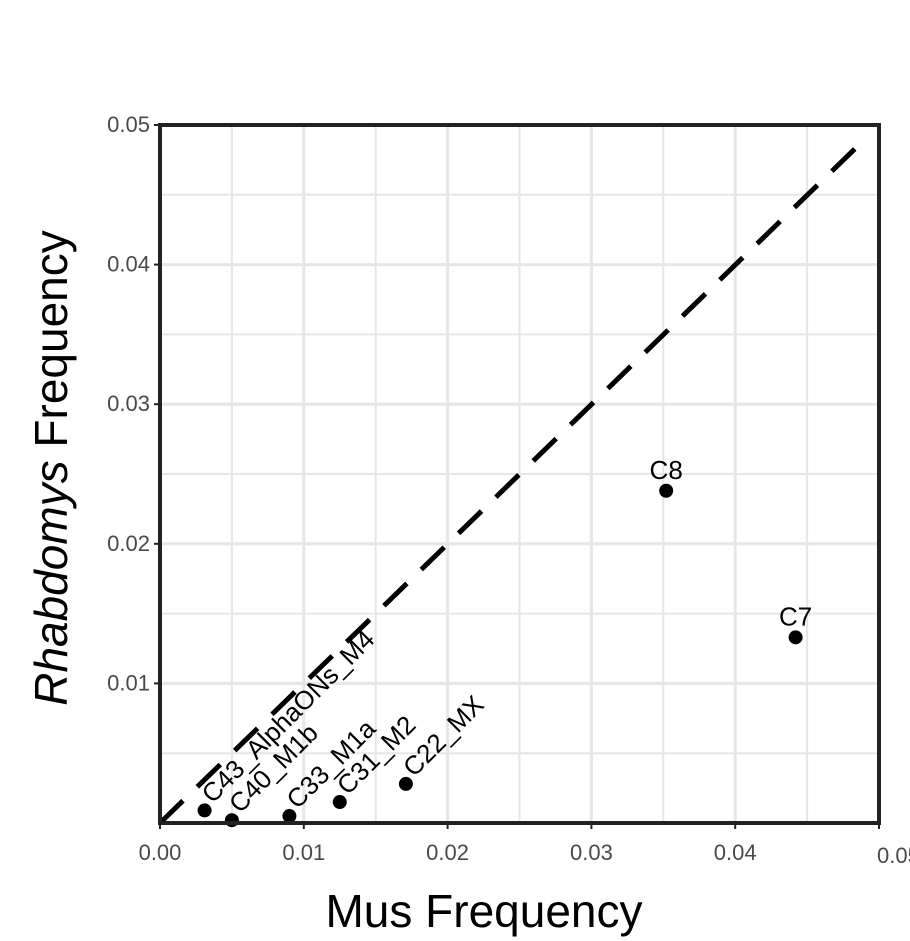 The width and height of the screenshot is (910, 941). What do you see at coordinates (483, 911) in the screenshot?
I see `x-axis-title: Mus Frequency` at bounding box center [483, 911].